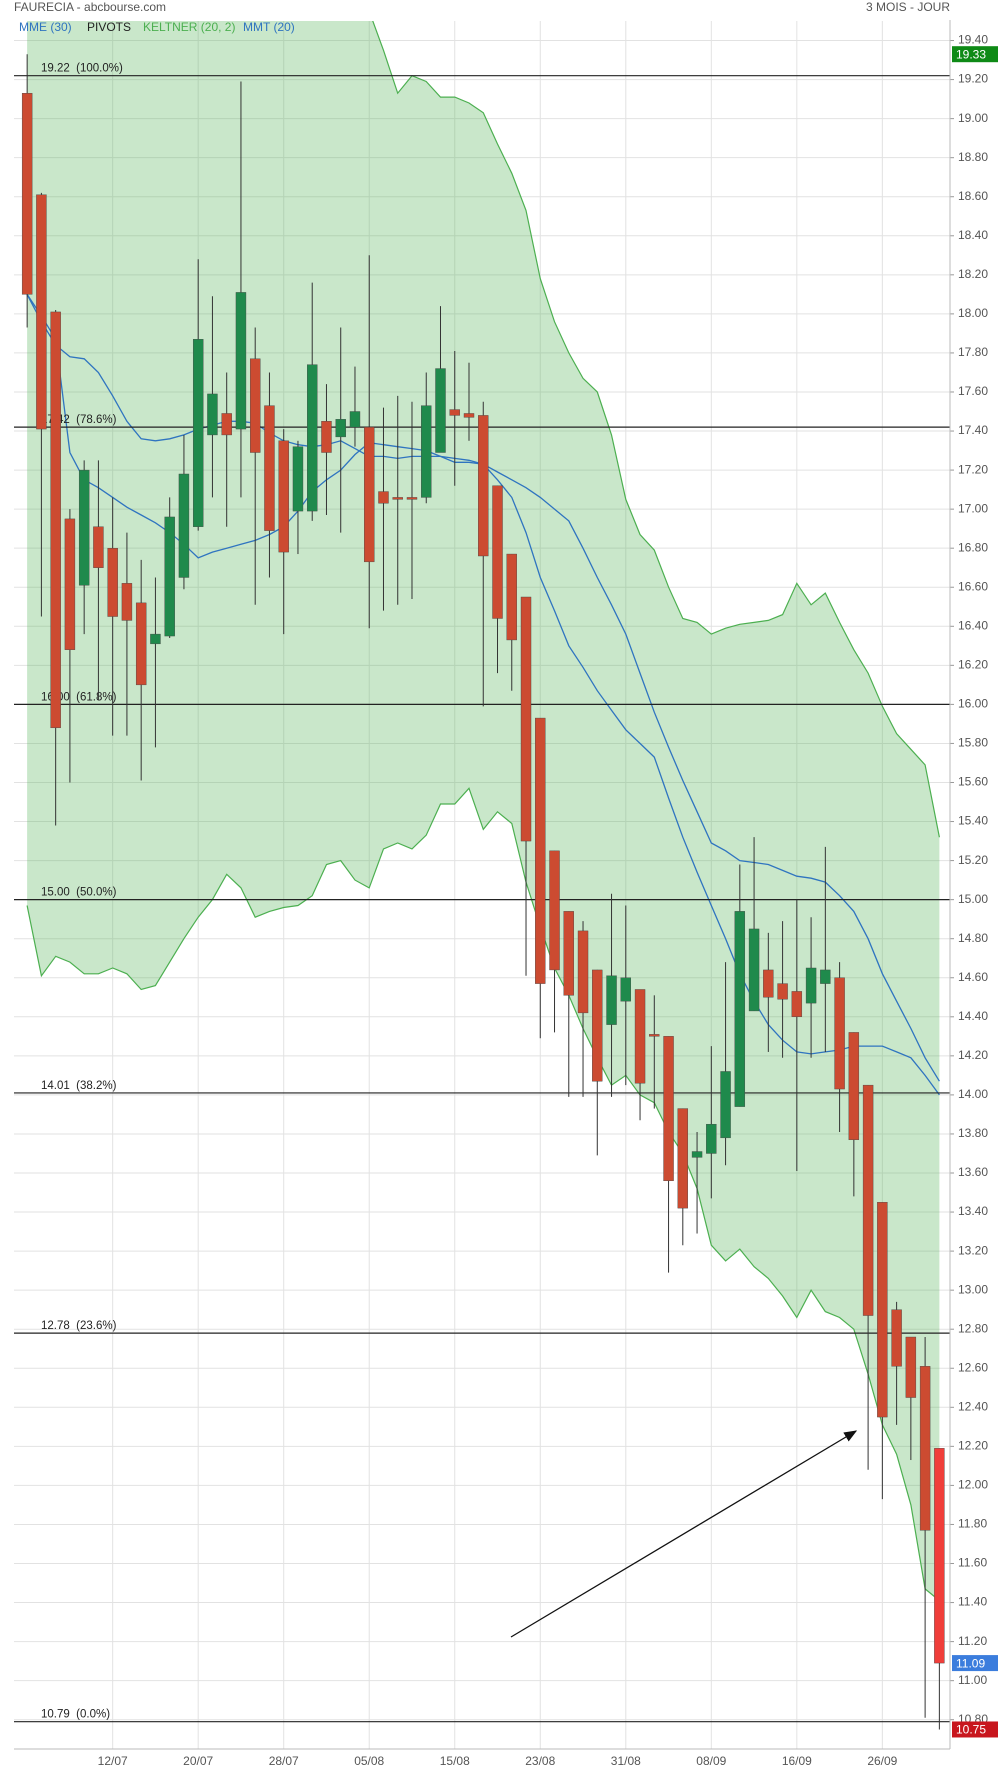  I want to click on x-tick-label: 26/09, so click(882, 1761).